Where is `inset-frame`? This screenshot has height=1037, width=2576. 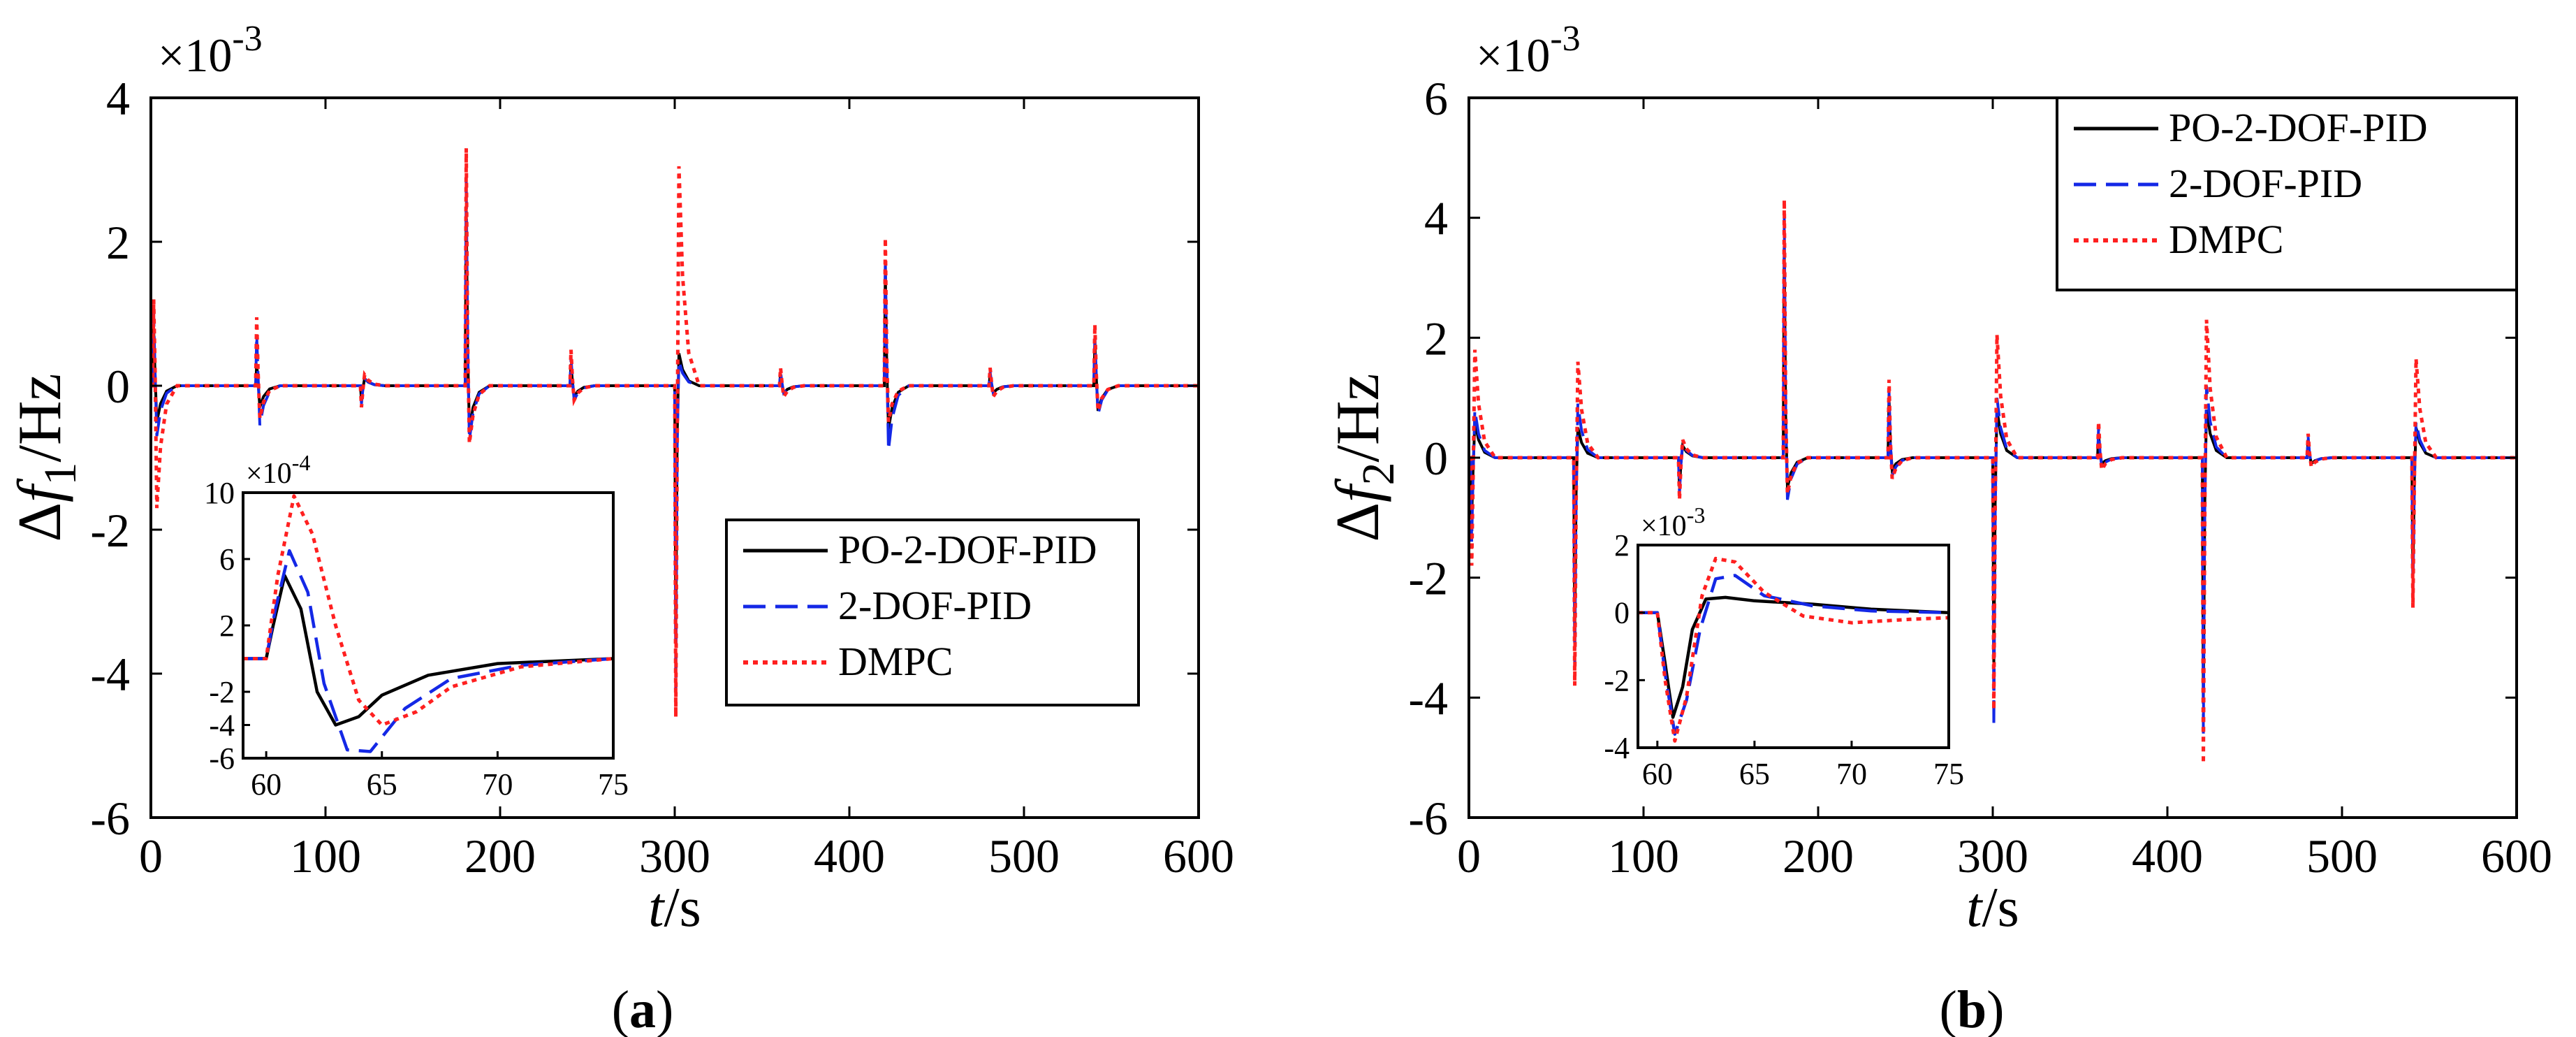 inset-frame is located at coordinates (1793, 646).